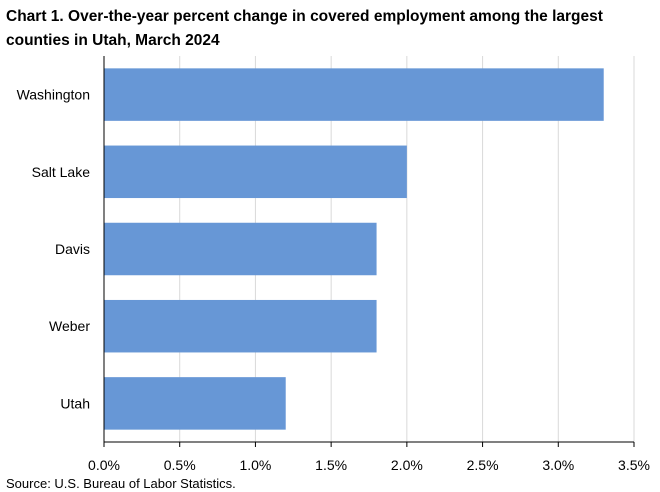 The width and height of the screenshot is (660, 492). Describe the element at coordinates (240, 326) in the screenshot. I see `bar-weber` at that location.